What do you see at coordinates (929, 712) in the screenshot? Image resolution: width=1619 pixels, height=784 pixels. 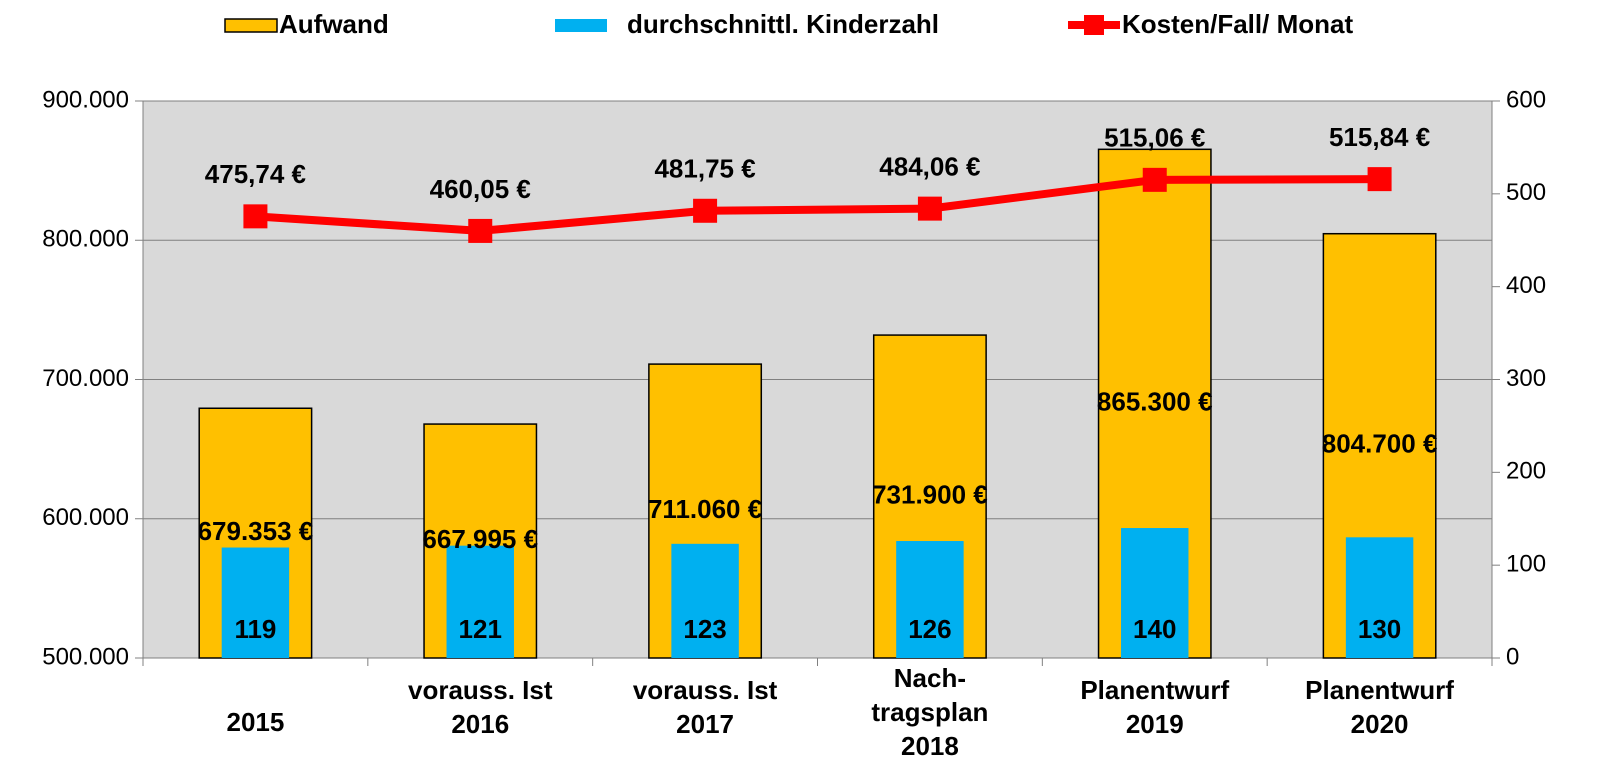 I see `x-tick-label: Nach-tragsplan 2018` at bounding box center [929, 712].